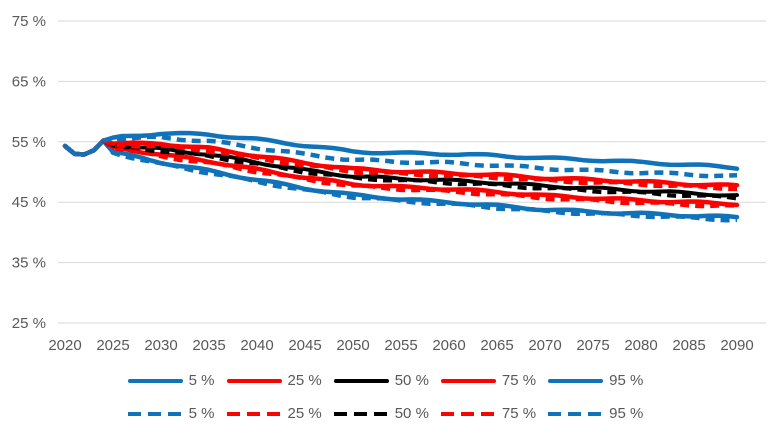  What do you see at coordinates (304, 345) in the screenshot?
I see `x-tick-label: 2045` at bounding box center [304, 345].